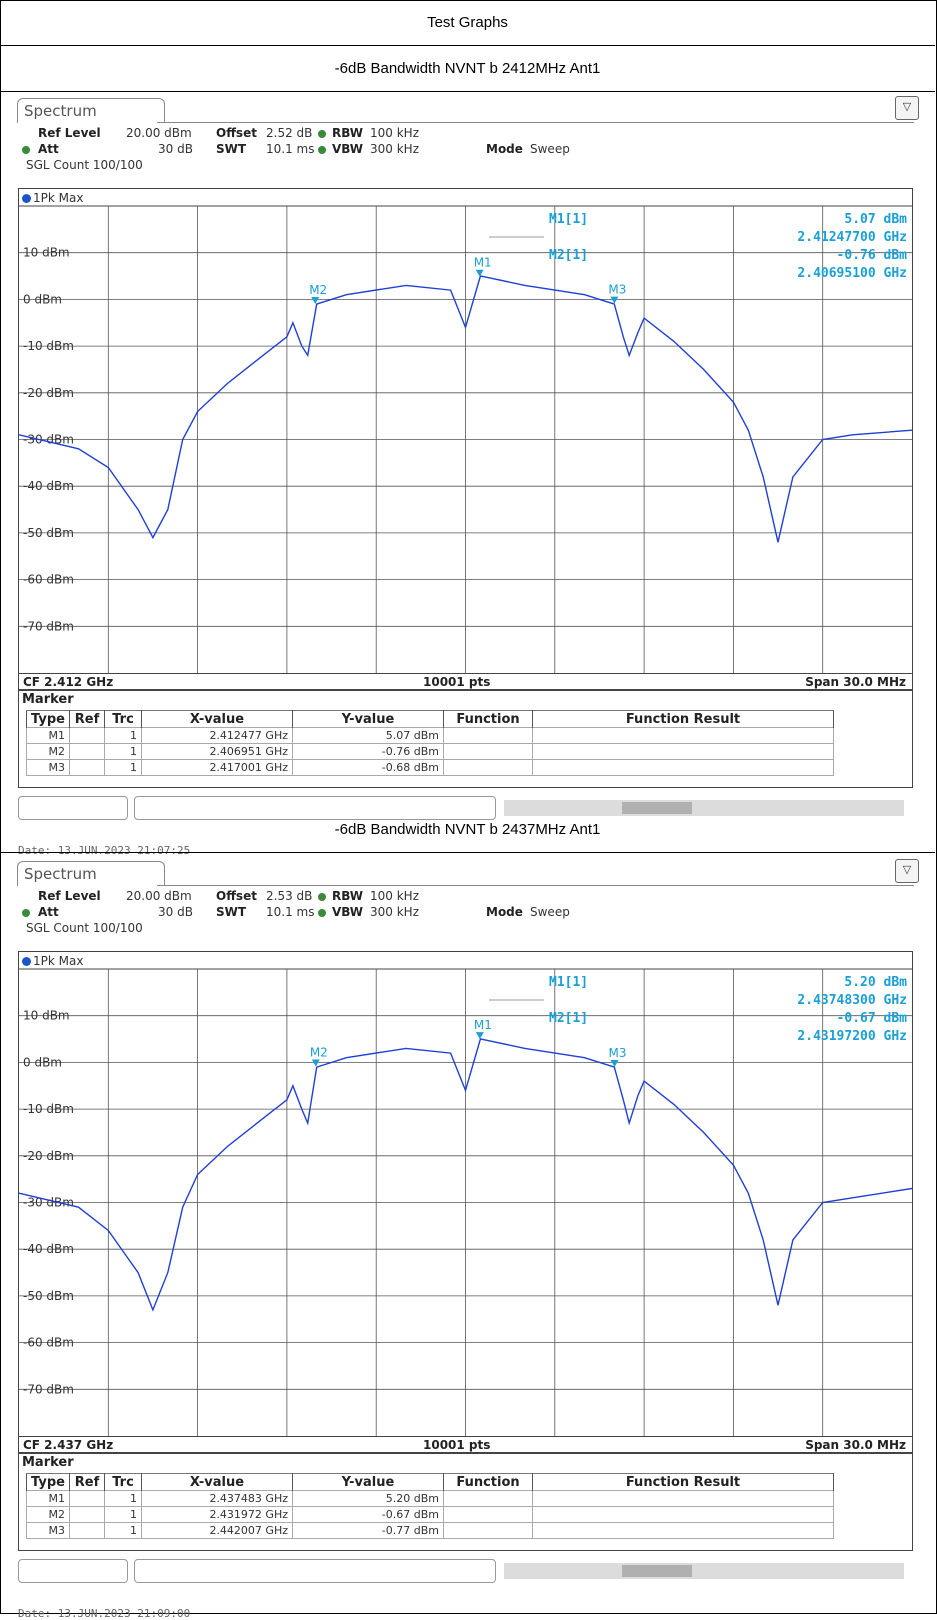 This screenshot has height=1620, width=937. I want to click on att-value: 30 dB, so click(175, 912).